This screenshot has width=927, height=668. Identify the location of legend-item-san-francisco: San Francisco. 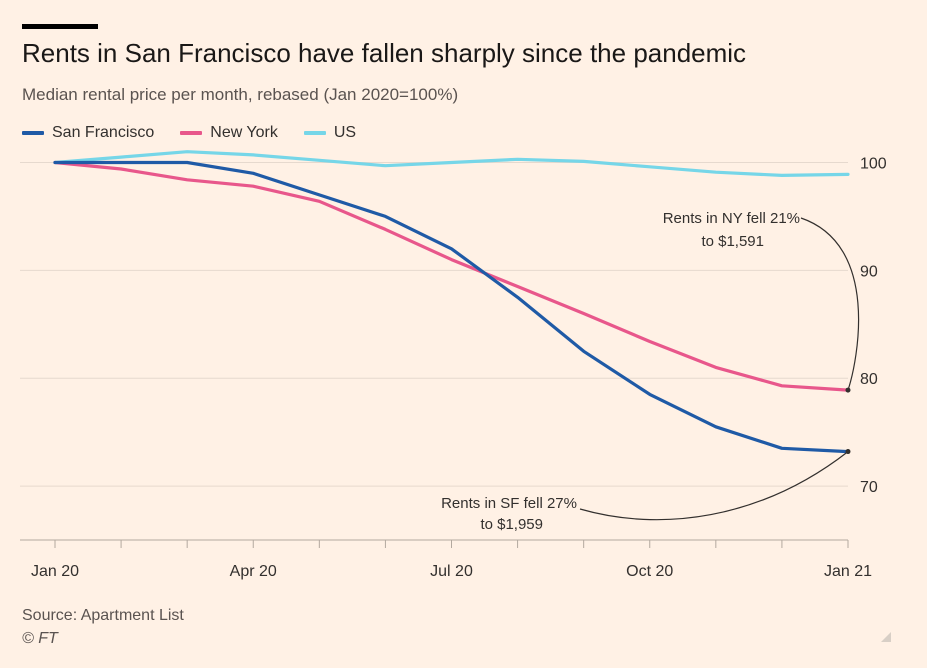
(88, 133).